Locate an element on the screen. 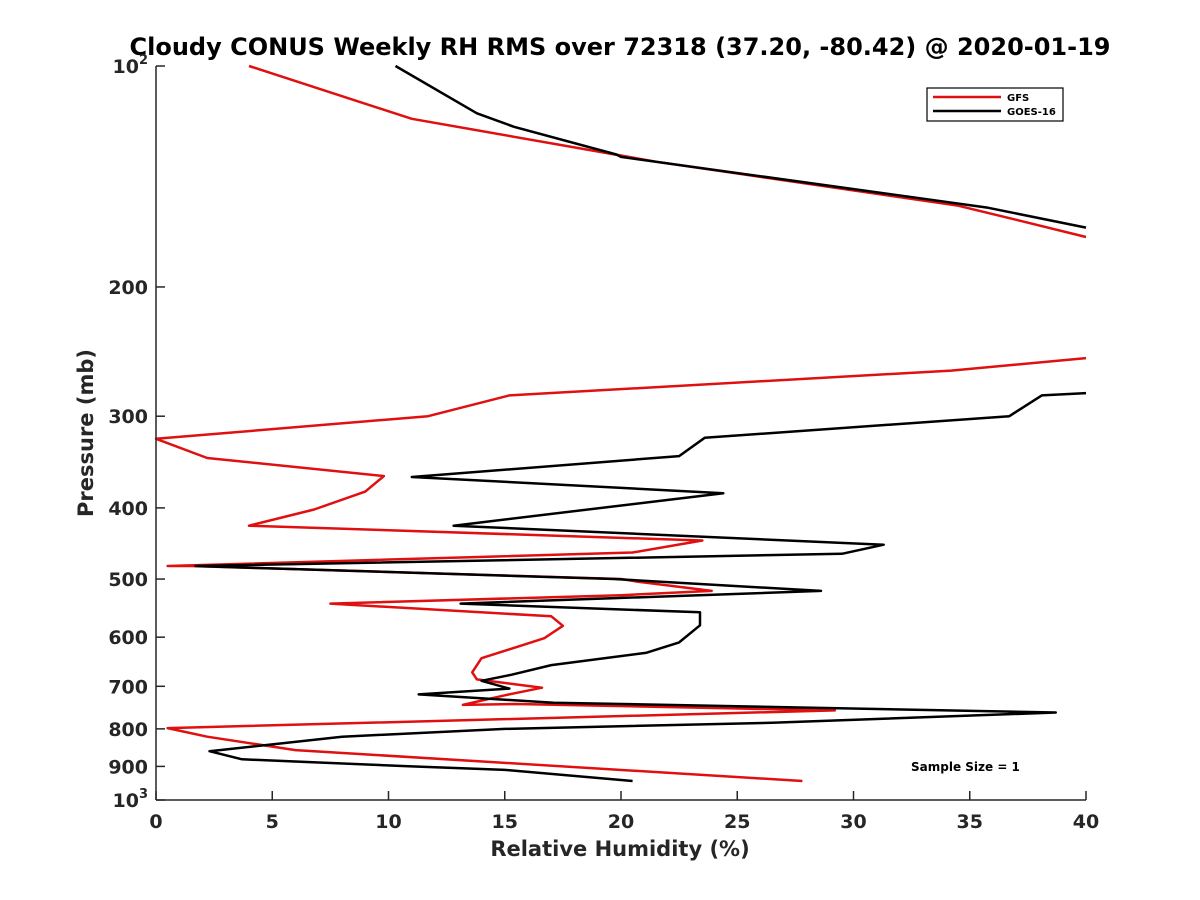  y-tick-label: 10³ is located at coordinates (131, 799).